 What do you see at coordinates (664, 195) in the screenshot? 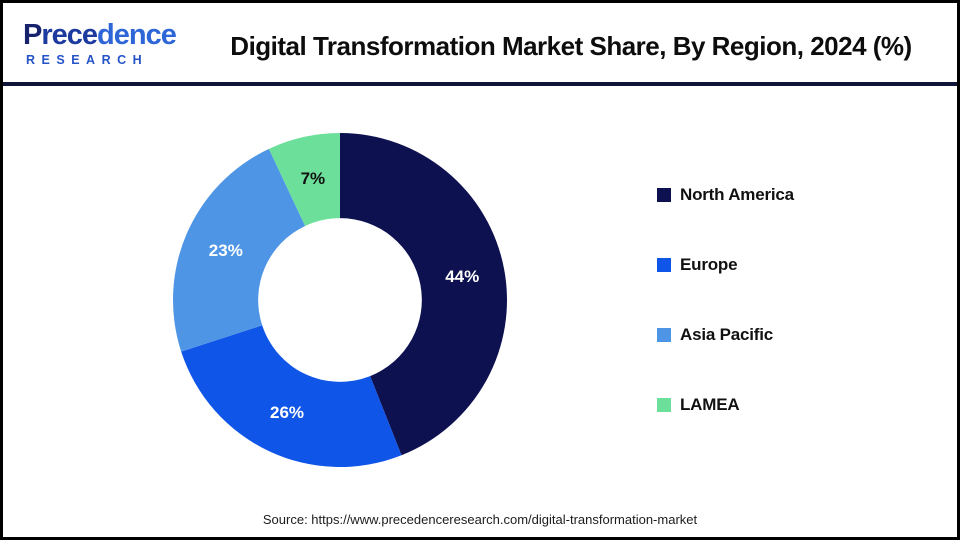
I see `legend-swatch-north-america` at bounding box center [664, 195].